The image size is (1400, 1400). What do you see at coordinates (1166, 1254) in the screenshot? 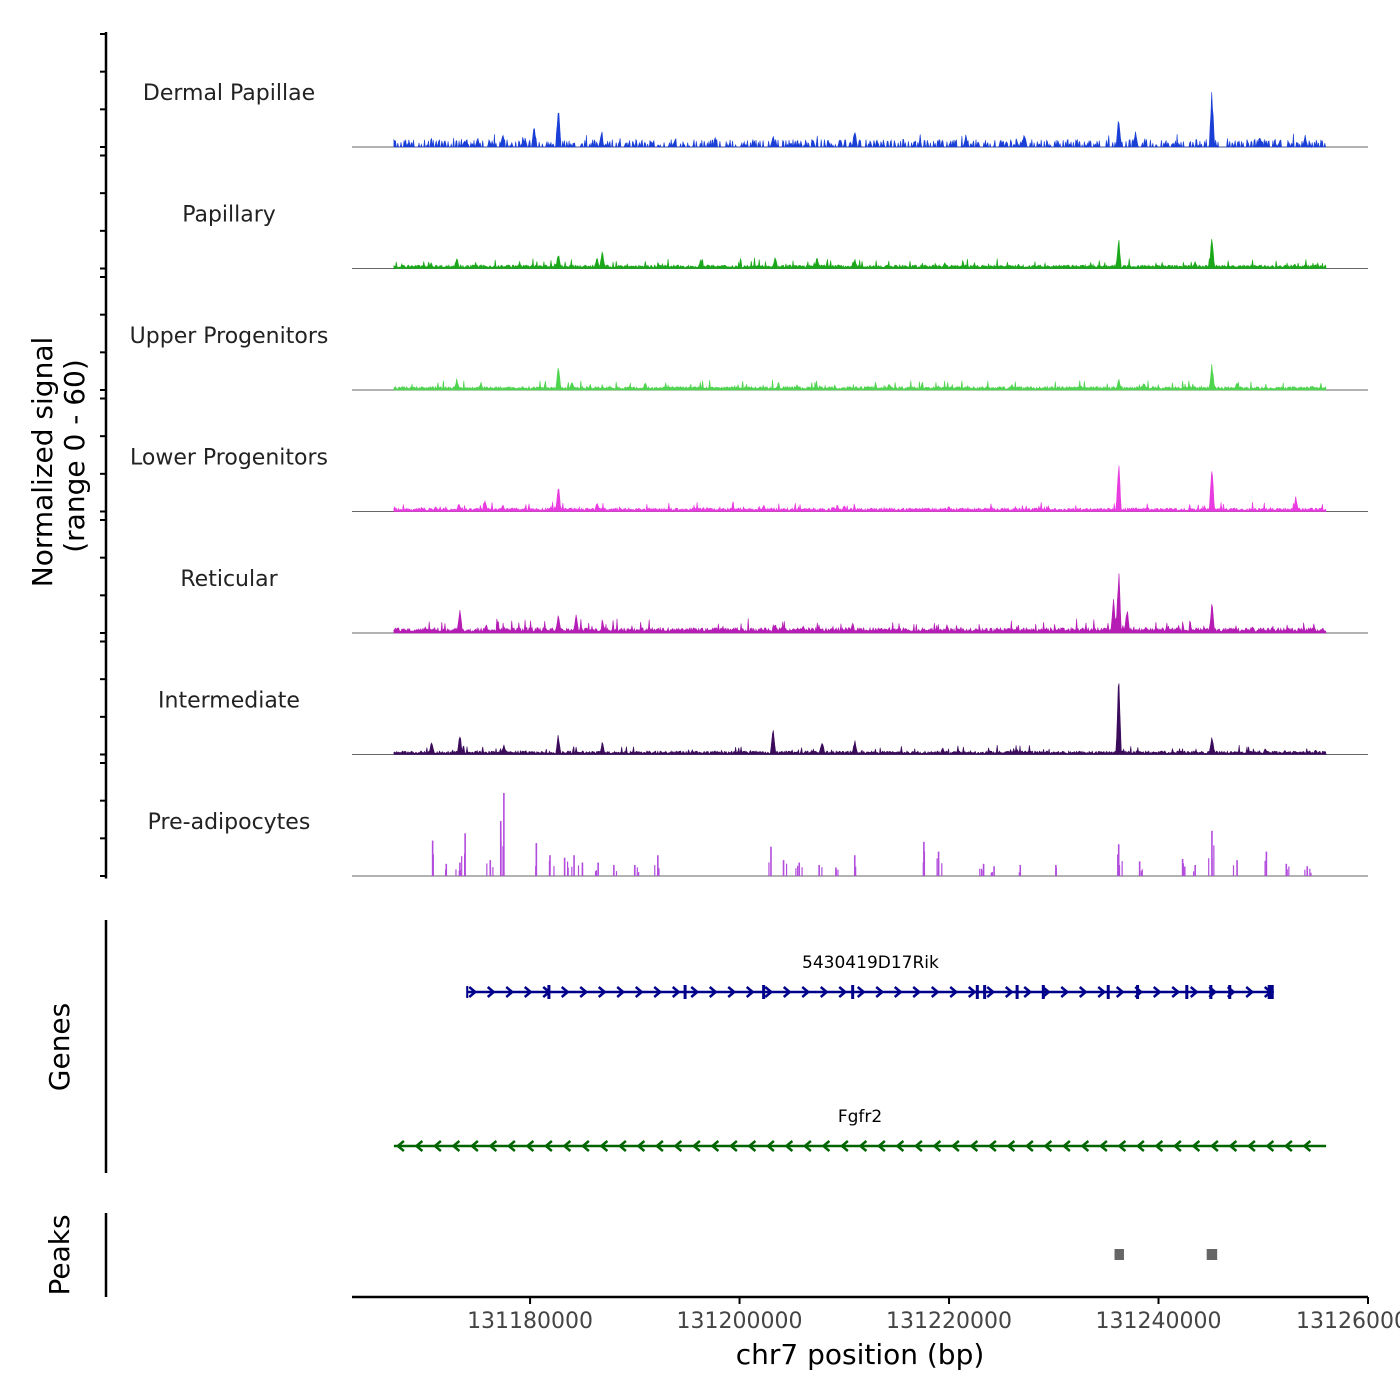
I see `peak-track` at bounding box center [1166, 1254].